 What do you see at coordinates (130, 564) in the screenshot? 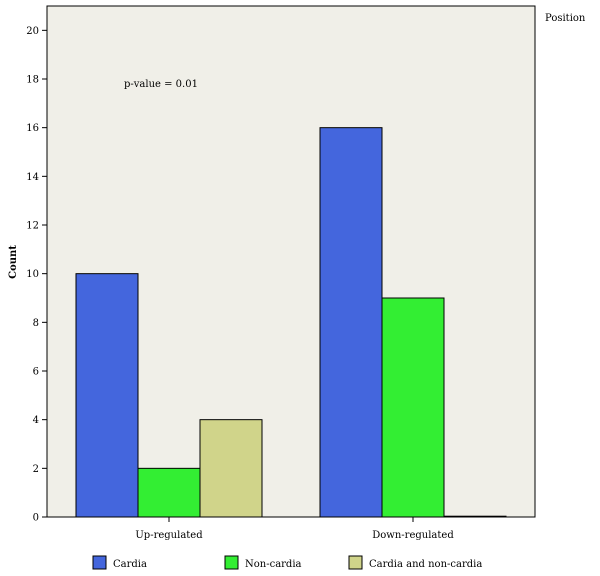
I see `legend-label: Cardia` at bounding box center [130, 564].